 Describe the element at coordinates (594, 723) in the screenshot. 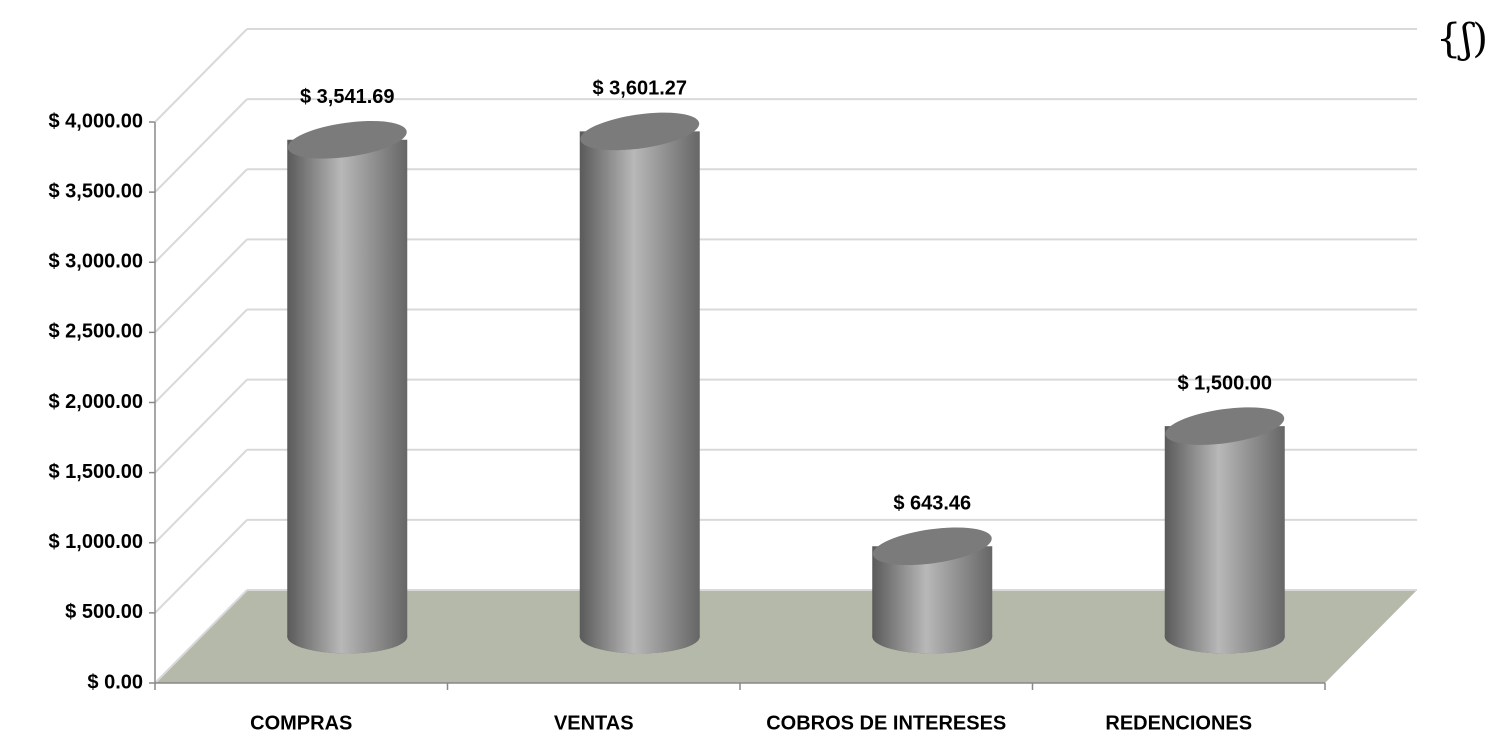

I see `x-tick-label: VENTAS` at that location.